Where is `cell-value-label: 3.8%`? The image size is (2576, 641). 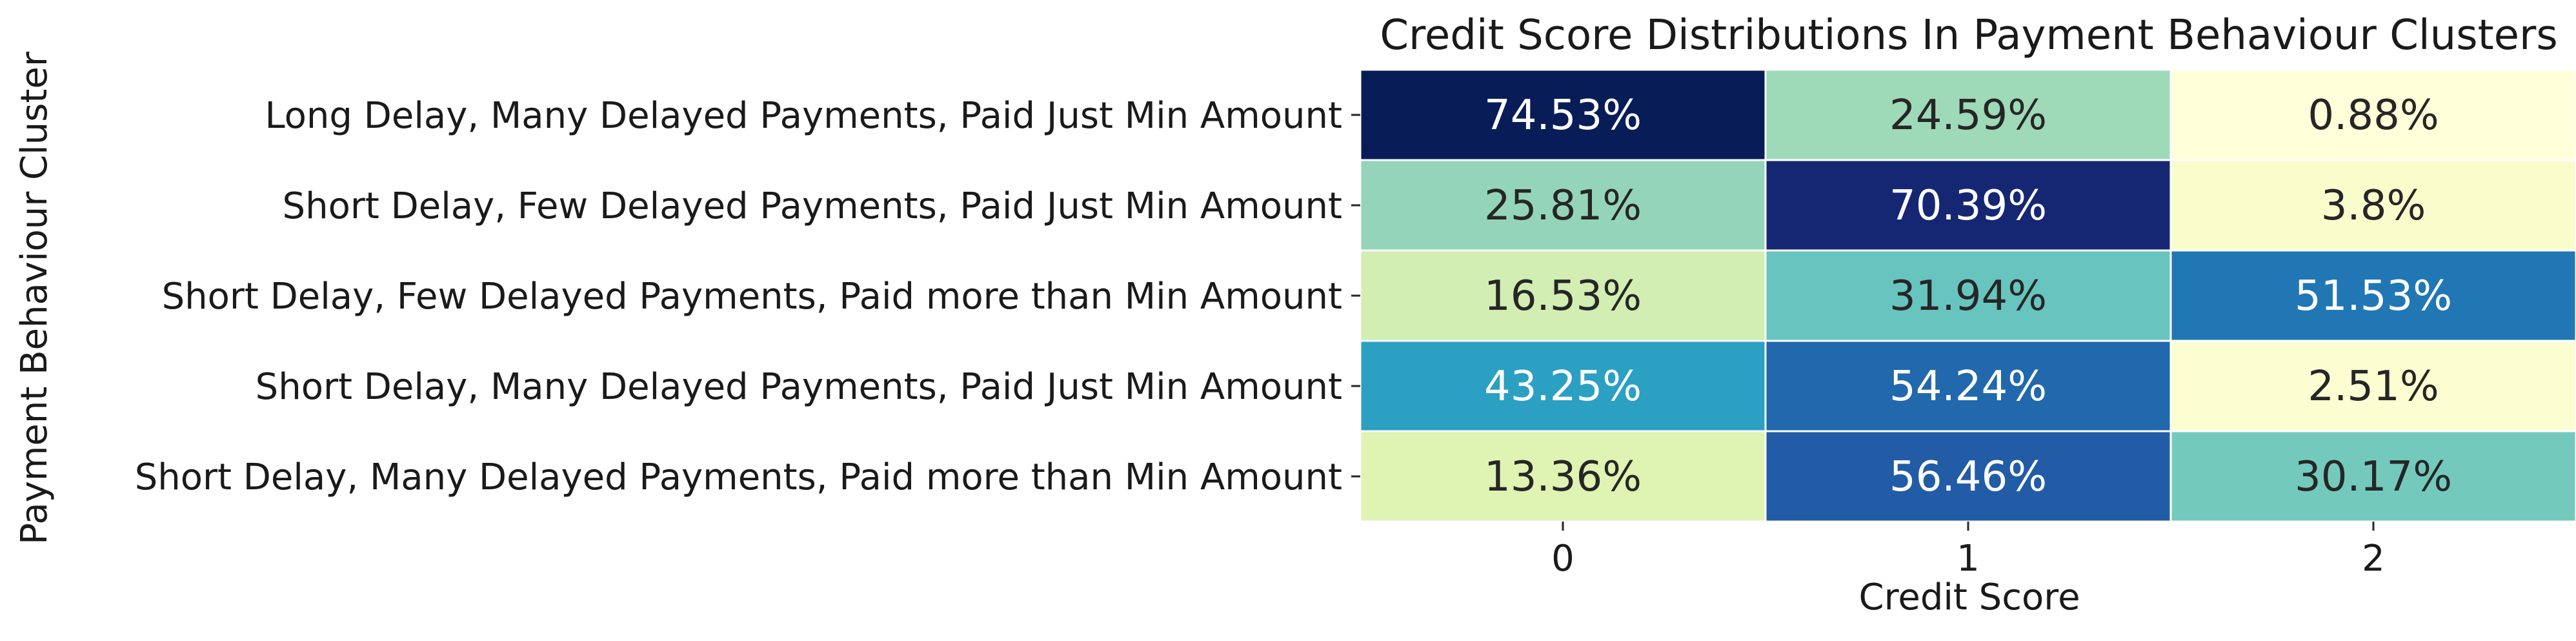
cell-value-label: 3.8% is located at coordinates (2373, 206).